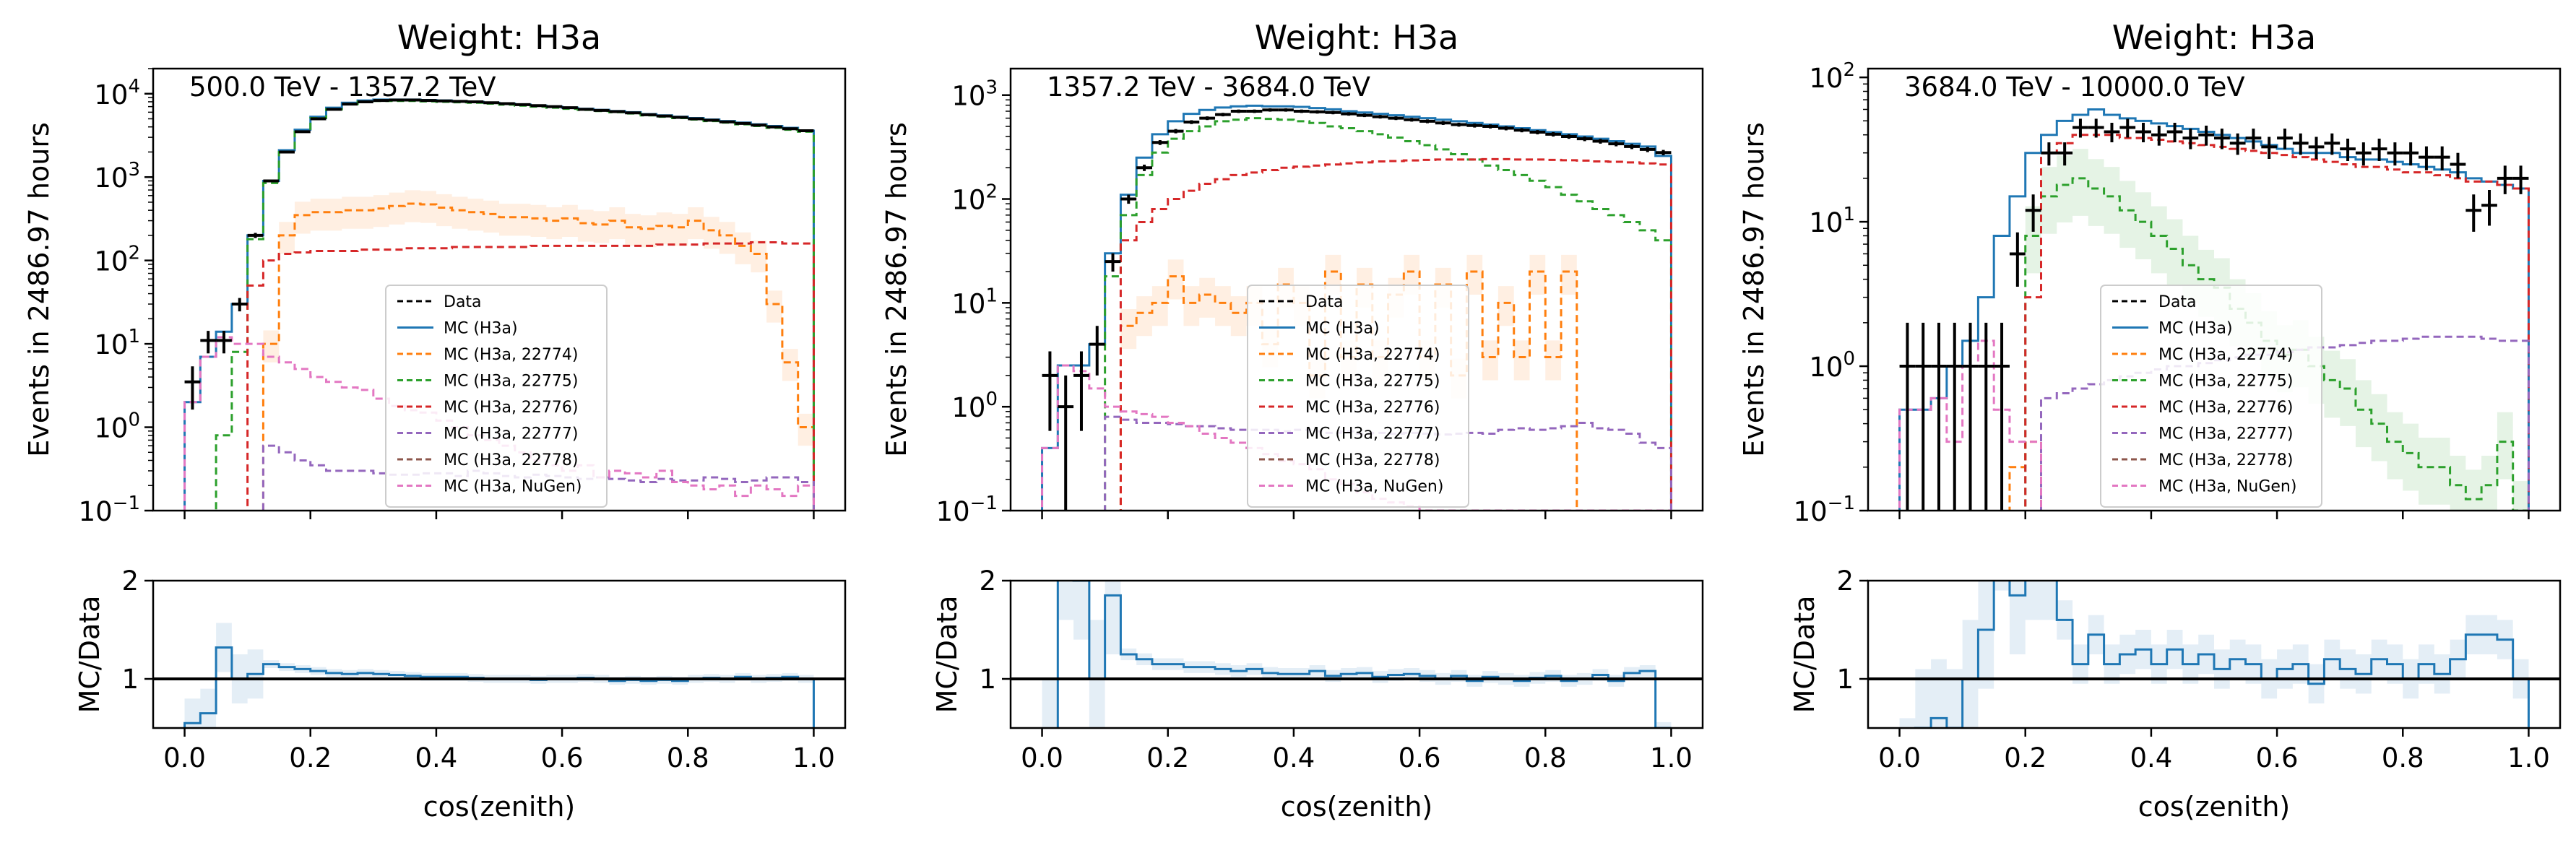 The width and height of the screenshot is (2576, 845). I want to click on series-mc-h3a-nugen-, so click(499, 423).